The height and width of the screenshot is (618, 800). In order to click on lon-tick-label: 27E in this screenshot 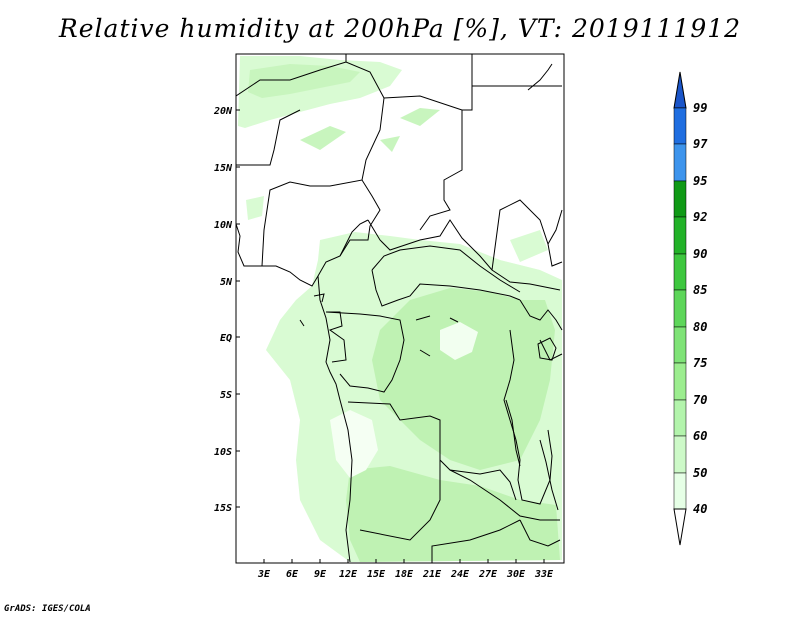, I will do `click(488, 574)`.